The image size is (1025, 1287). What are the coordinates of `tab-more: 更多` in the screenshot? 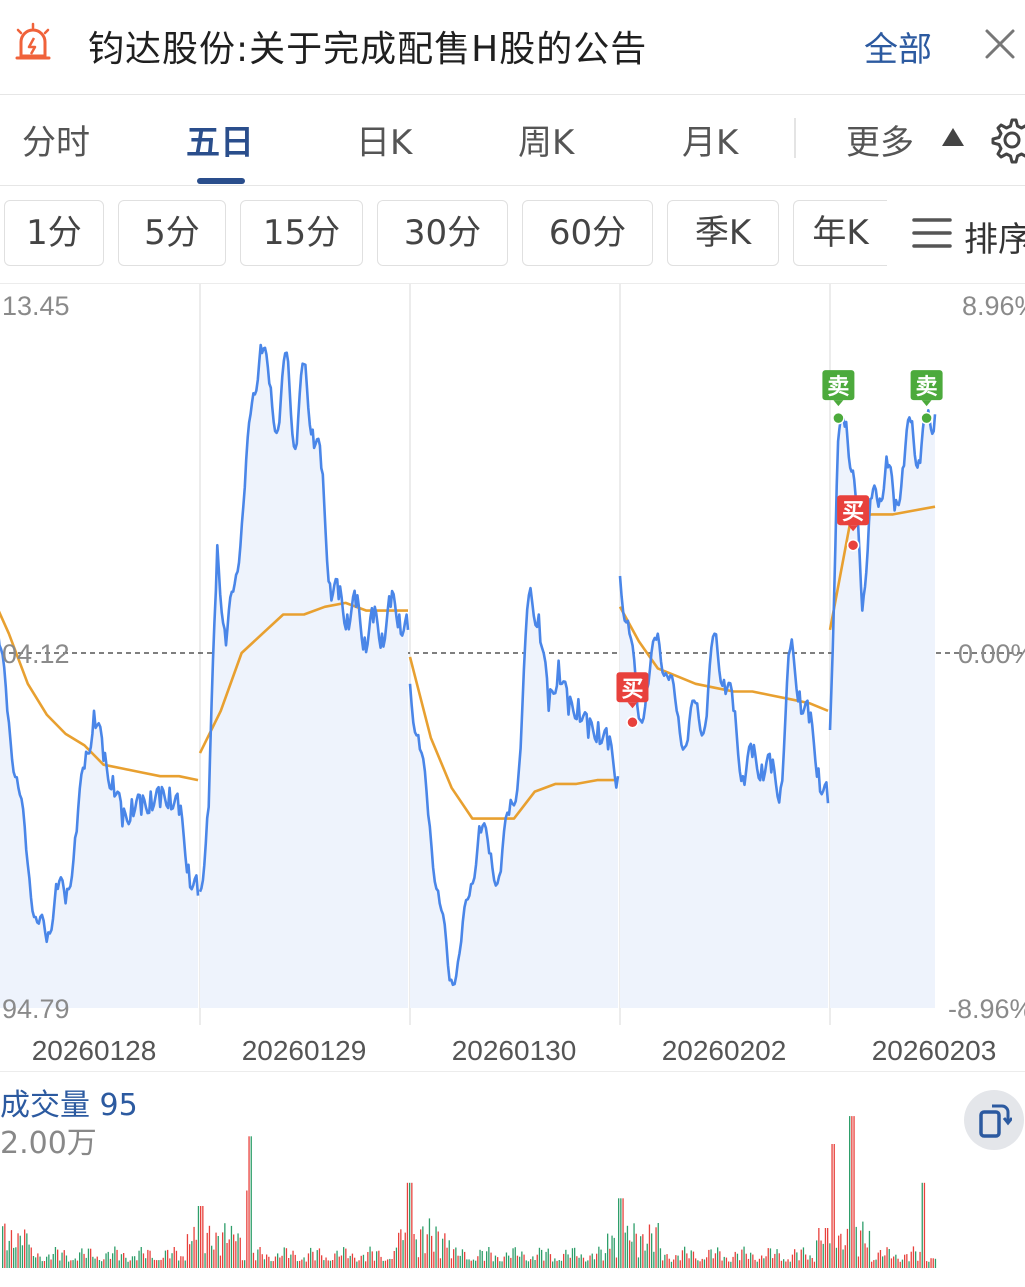 It's located at (880, 143).